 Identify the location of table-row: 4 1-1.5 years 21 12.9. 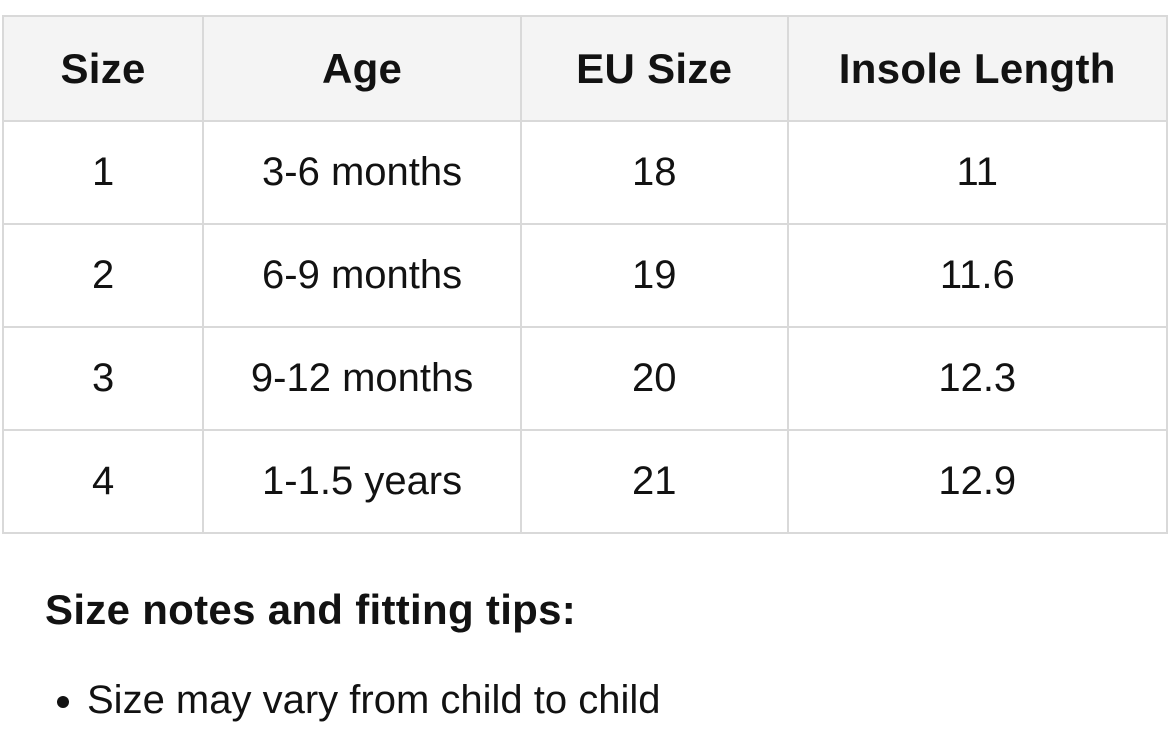
(585, 481).